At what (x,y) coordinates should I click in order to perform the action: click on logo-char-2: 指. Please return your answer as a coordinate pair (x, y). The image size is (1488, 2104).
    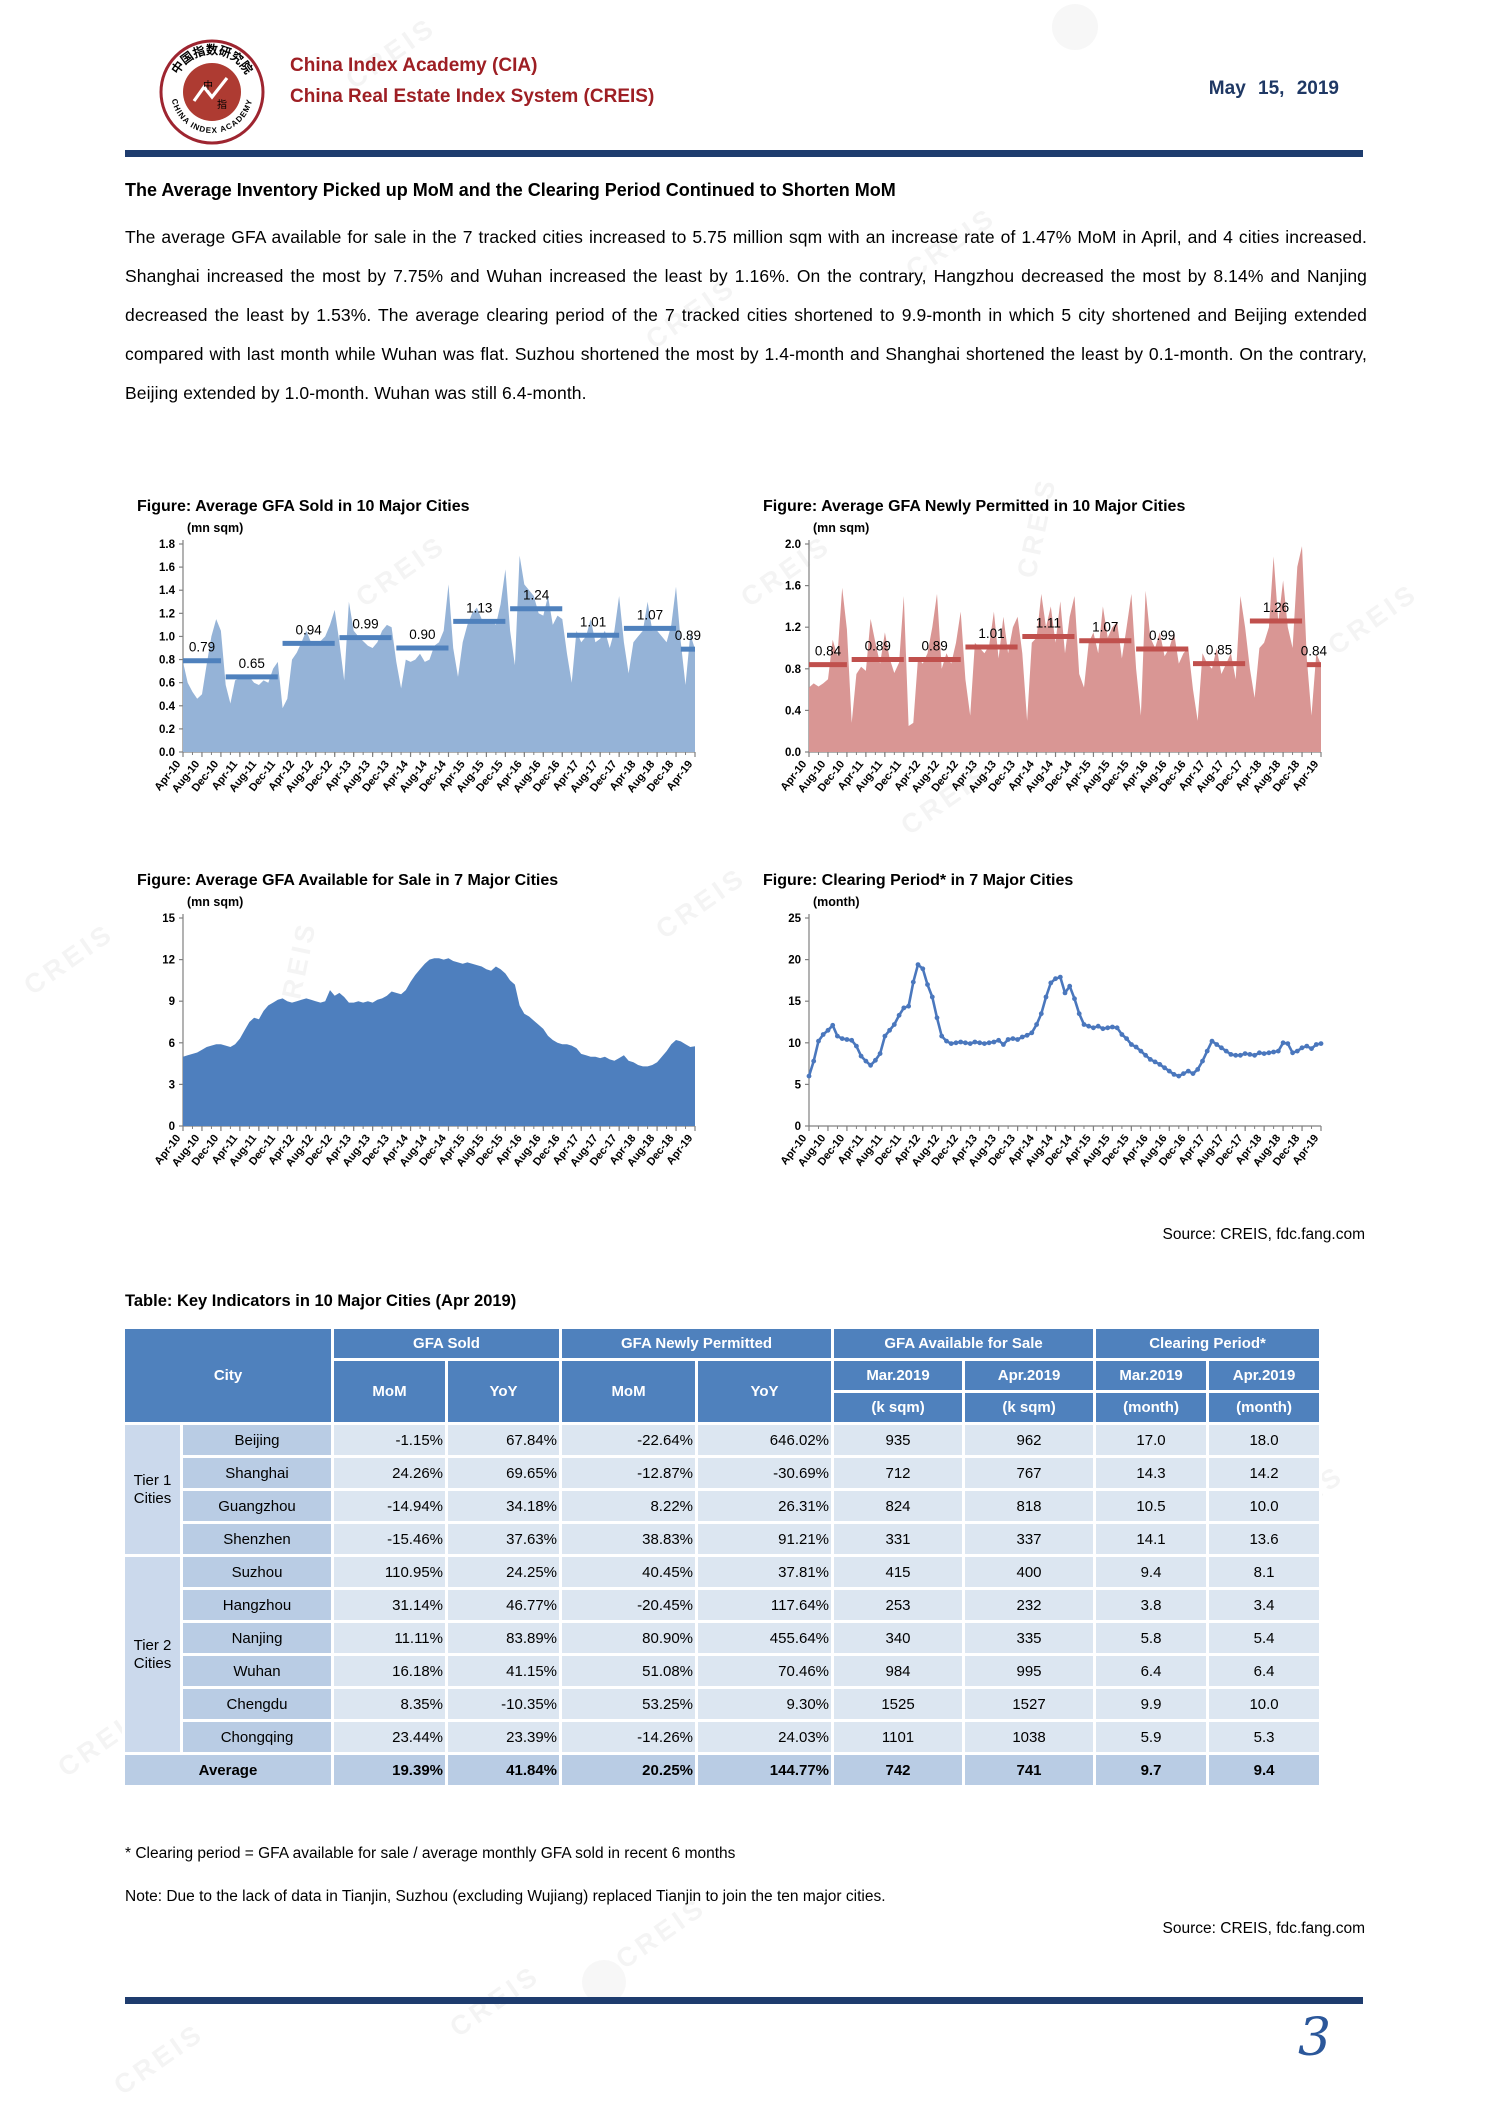
    Looking at the image, I should click on (222, 104).